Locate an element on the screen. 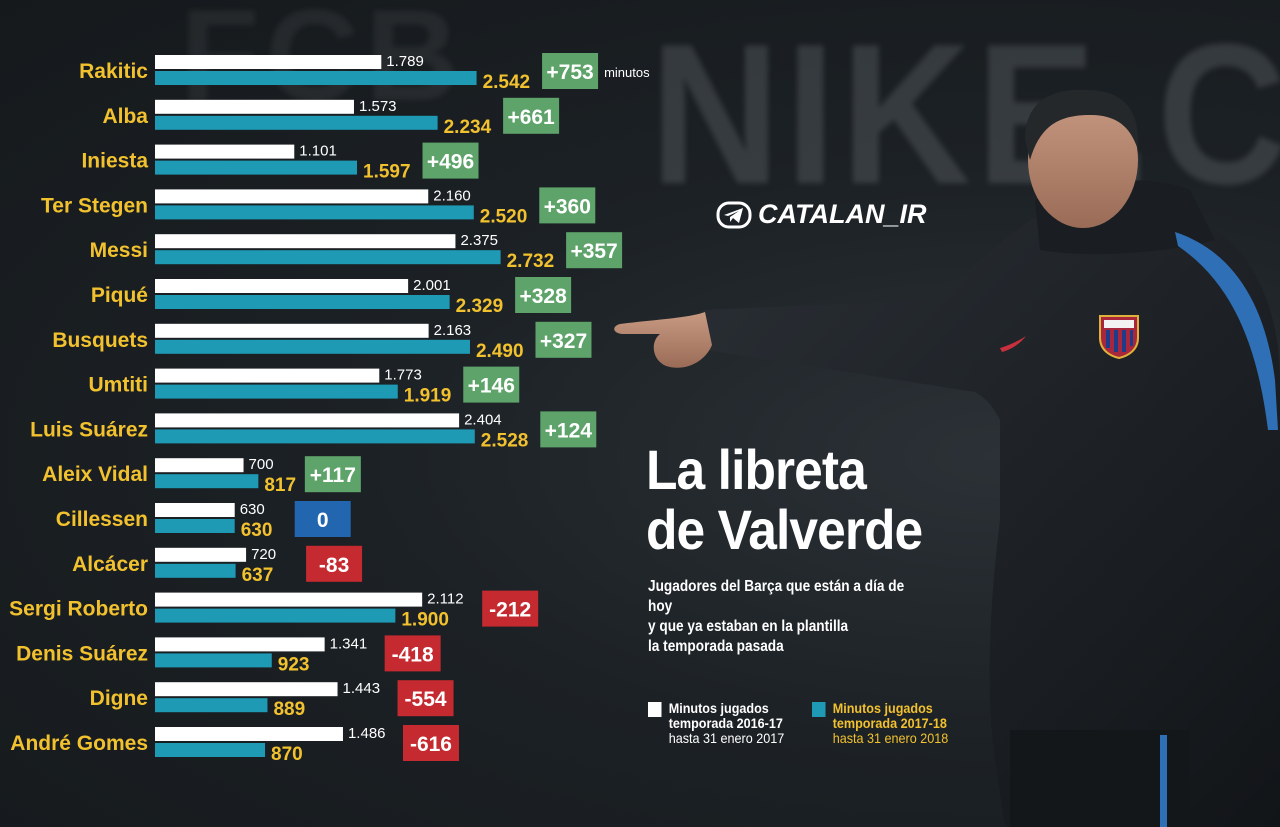 The width and height of the screenshot is (1280, 827). player-name-label: Luis Suárez is located at coordinates (89, 429).